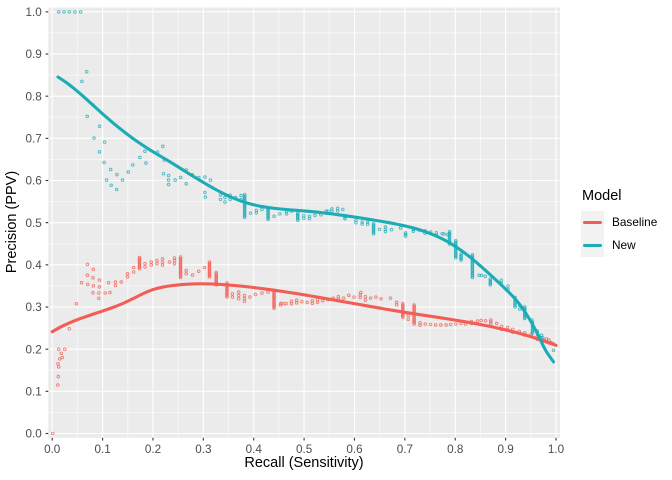 This screenshot has height=480, width=672. I want to click on y-tick-label: 0.6, so click(34, 181).